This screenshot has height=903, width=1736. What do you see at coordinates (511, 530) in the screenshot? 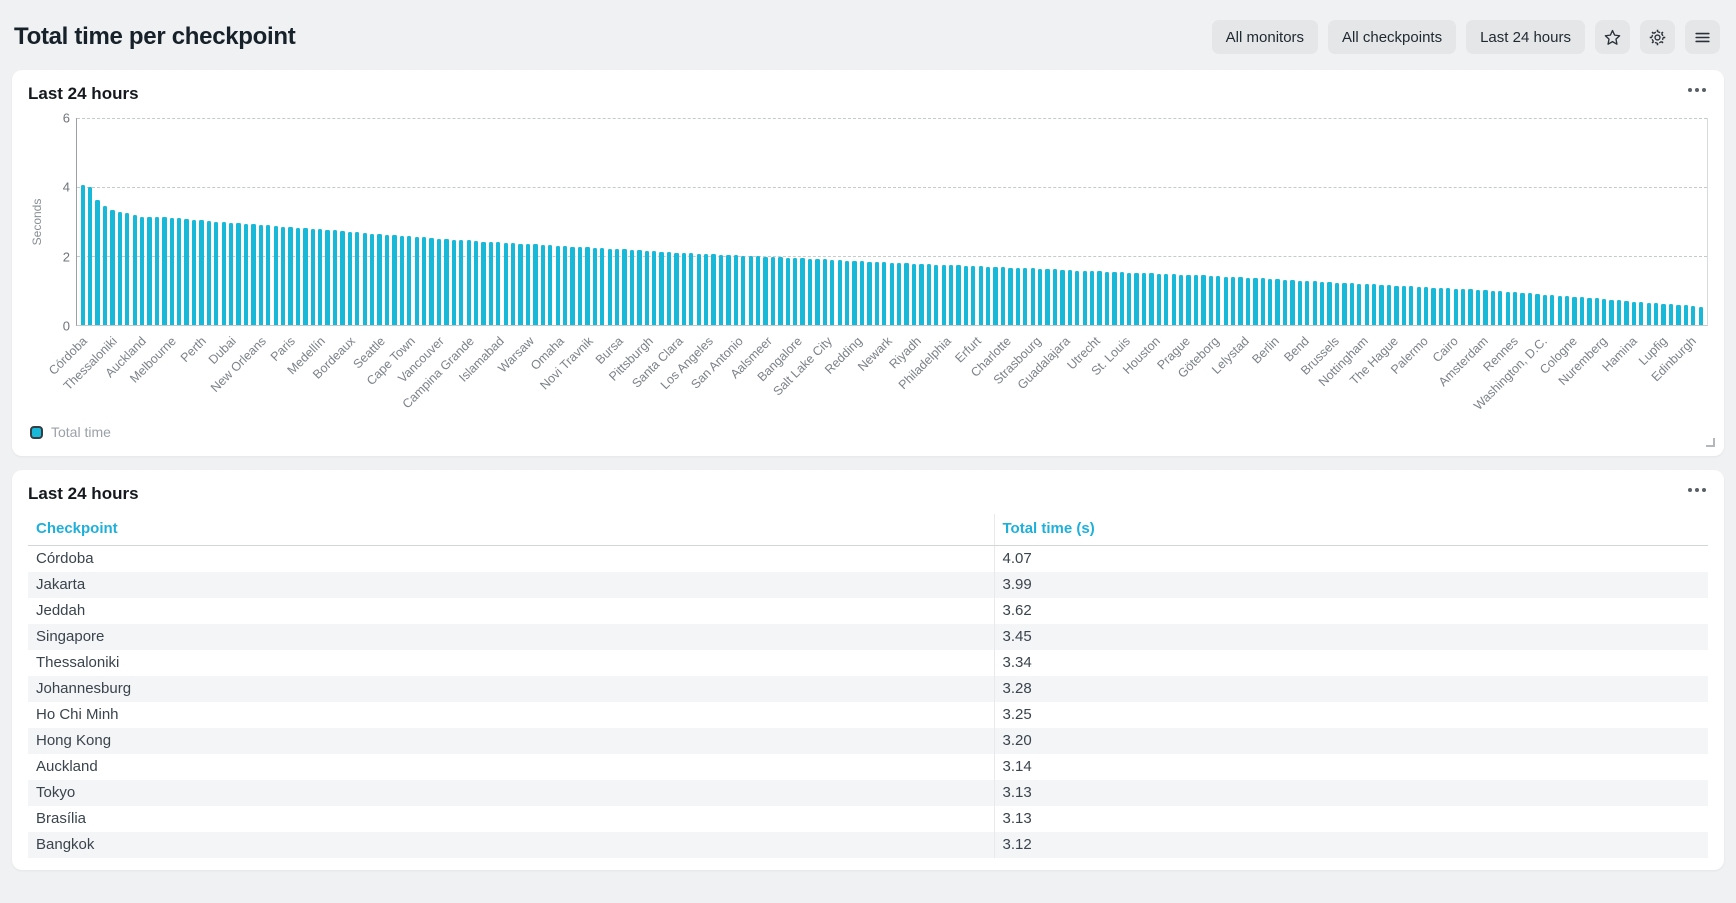
I see `column-header-checkpoint: Checkpoint` at bounding box center [511, 530].